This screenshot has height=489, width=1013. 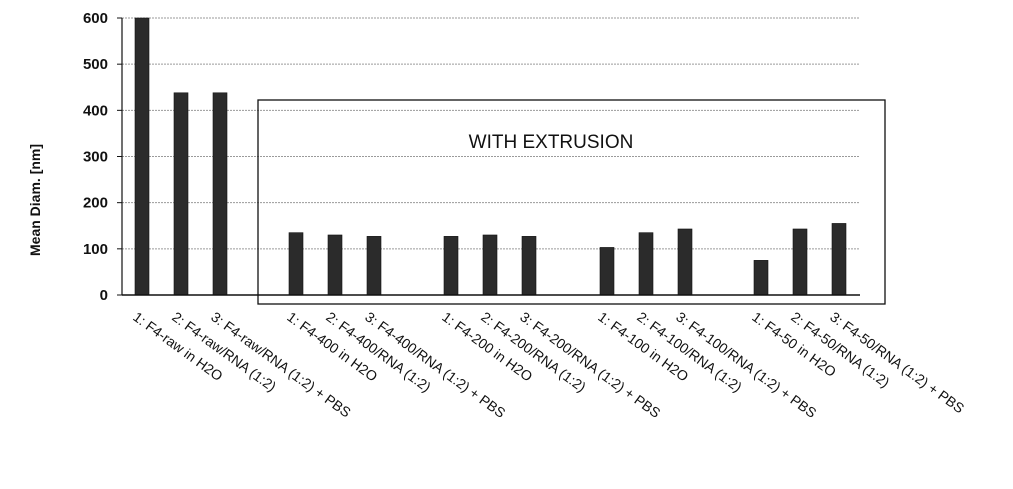 What do you see at coordinates (95, 249) in the screenshot?
I see `y-tick-label: 100` at bounding box center [95, 249].